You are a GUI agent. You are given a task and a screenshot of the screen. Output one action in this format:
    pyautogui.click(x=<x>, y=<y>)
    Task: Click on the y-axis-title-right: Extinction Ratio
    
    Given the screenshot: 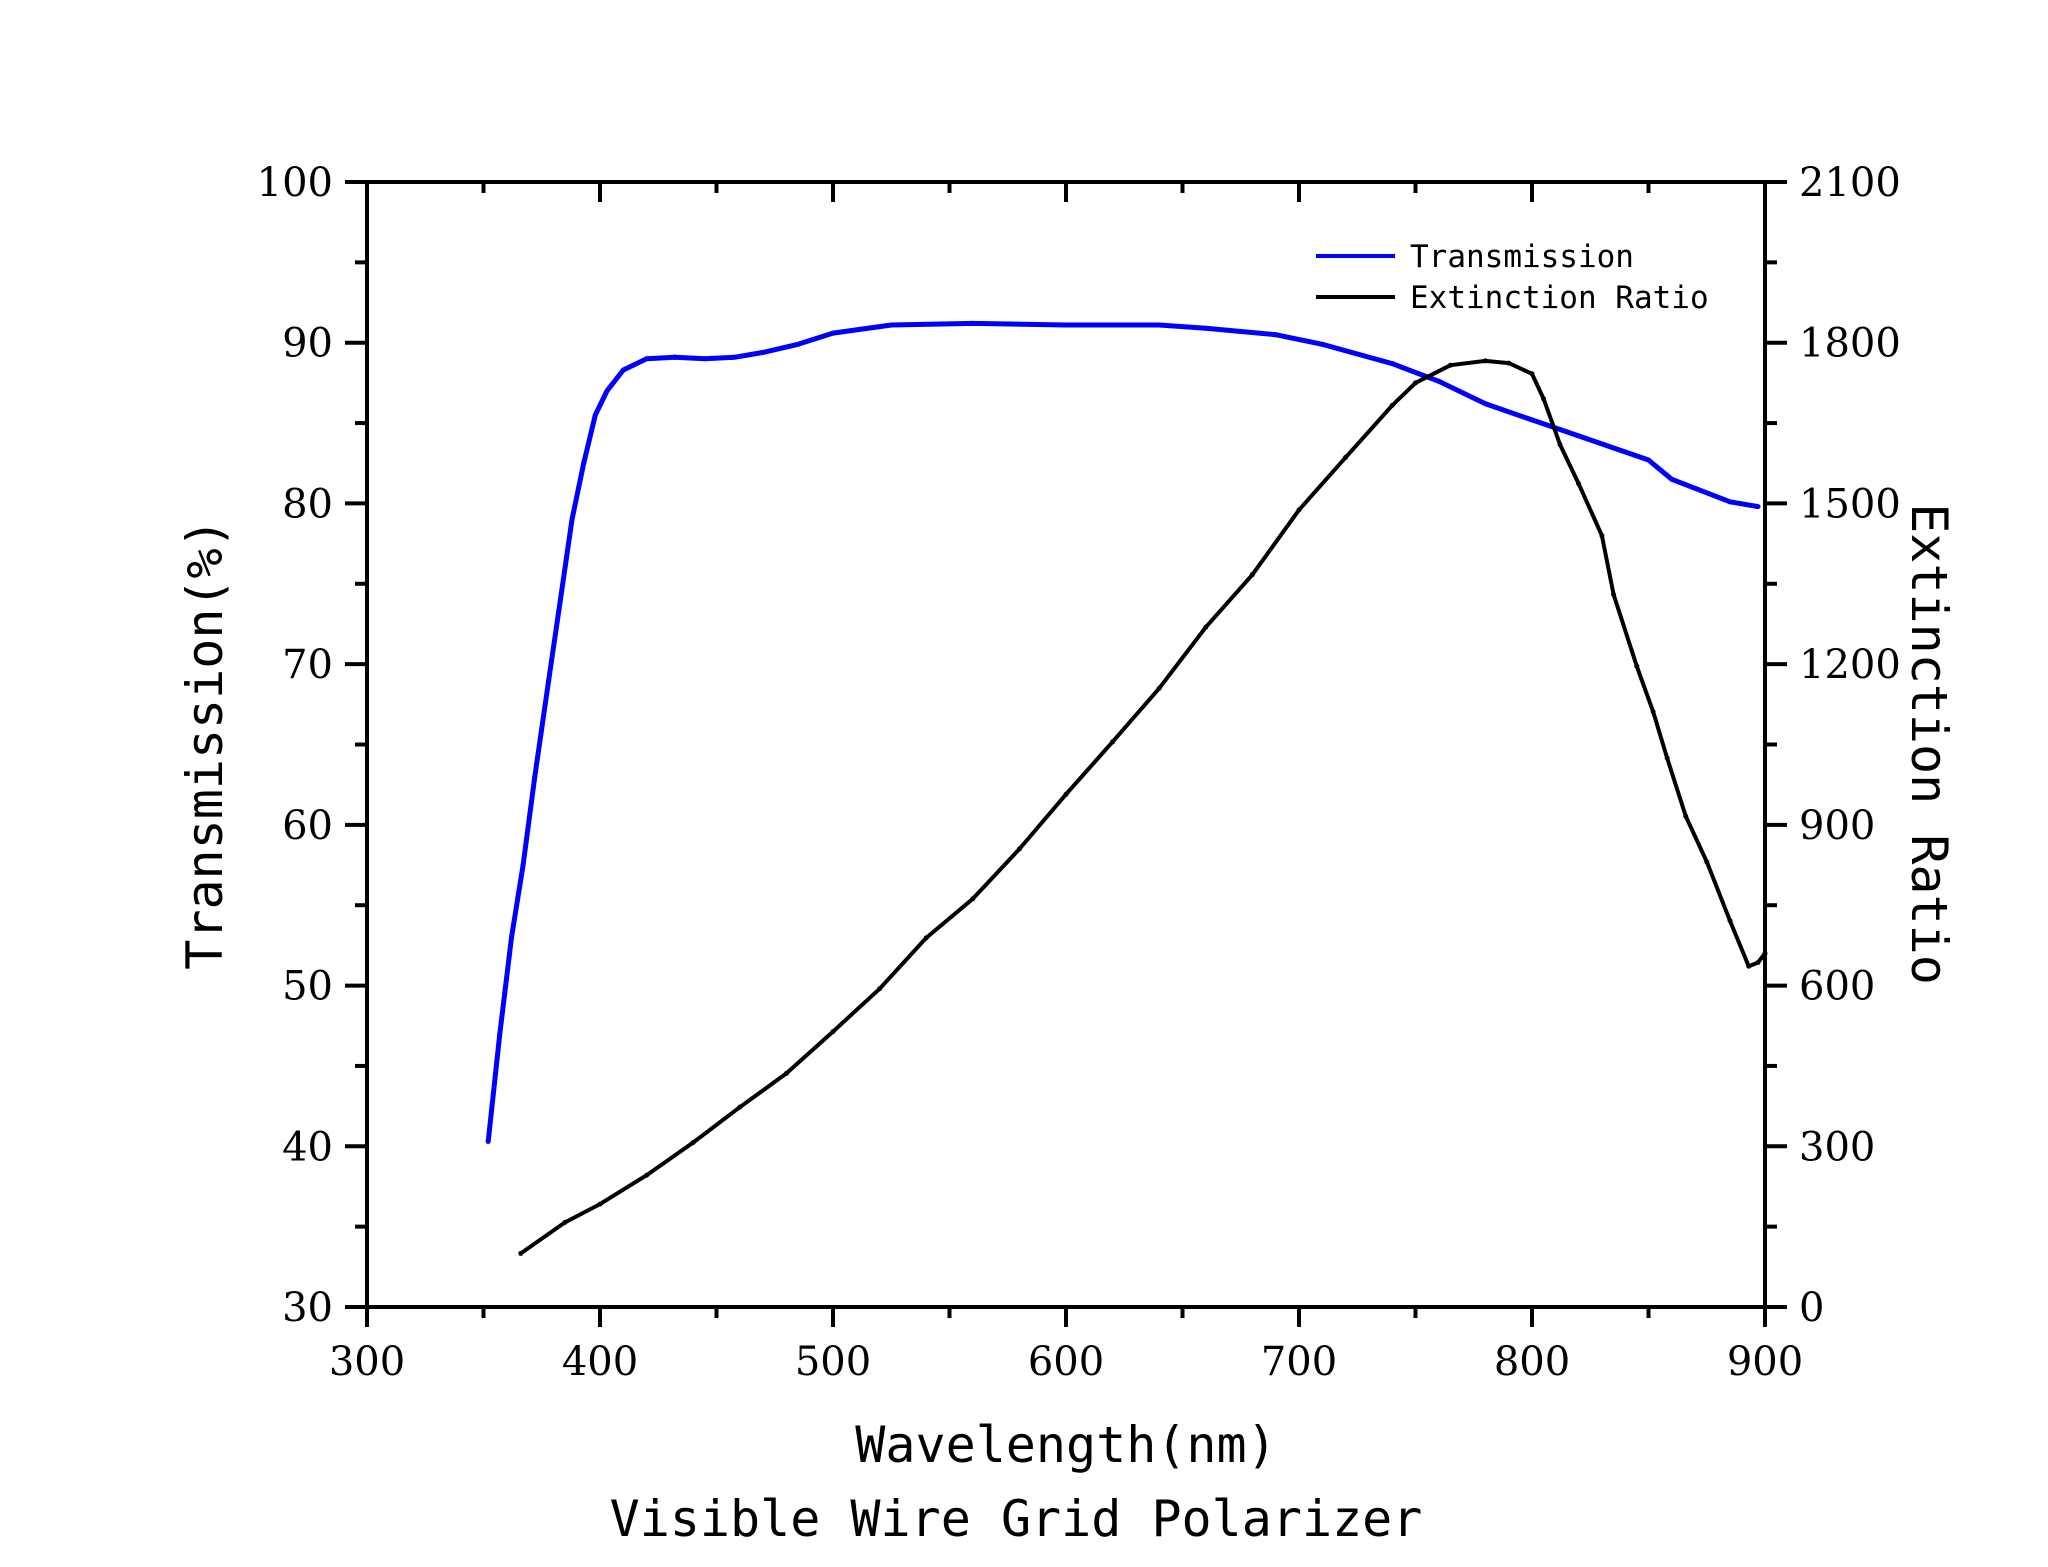 What is the action you would take?
    pyautogui.click(x=1929, y=744)
    